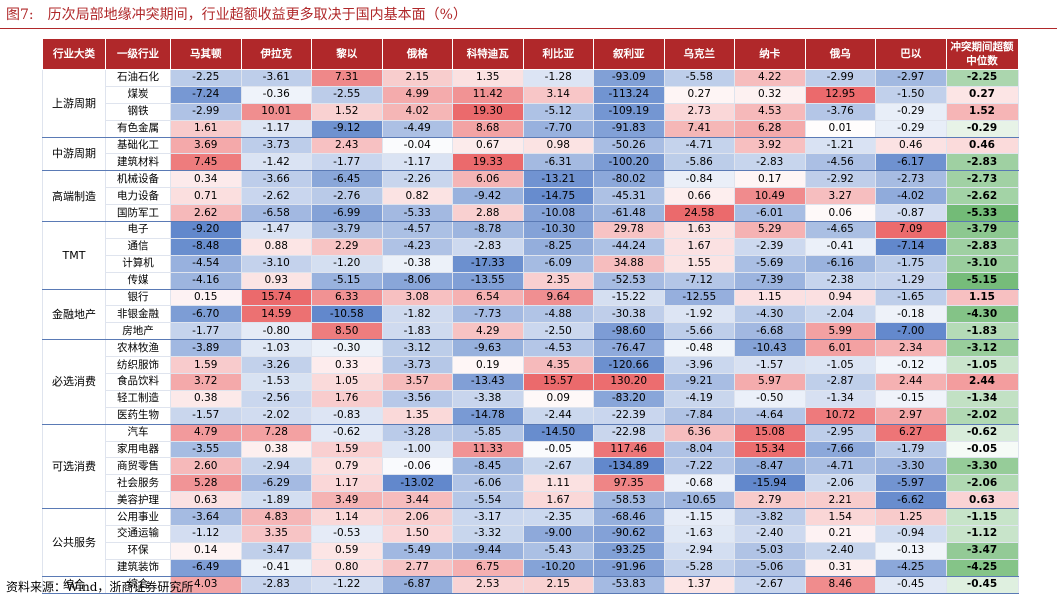 Image resolution: width=1057 pixels, height=601 pixels. What do you see at coordinates (982, 432) in the screenshot?
I see `median-cell: -0.62` at bounding box center [982, 432].